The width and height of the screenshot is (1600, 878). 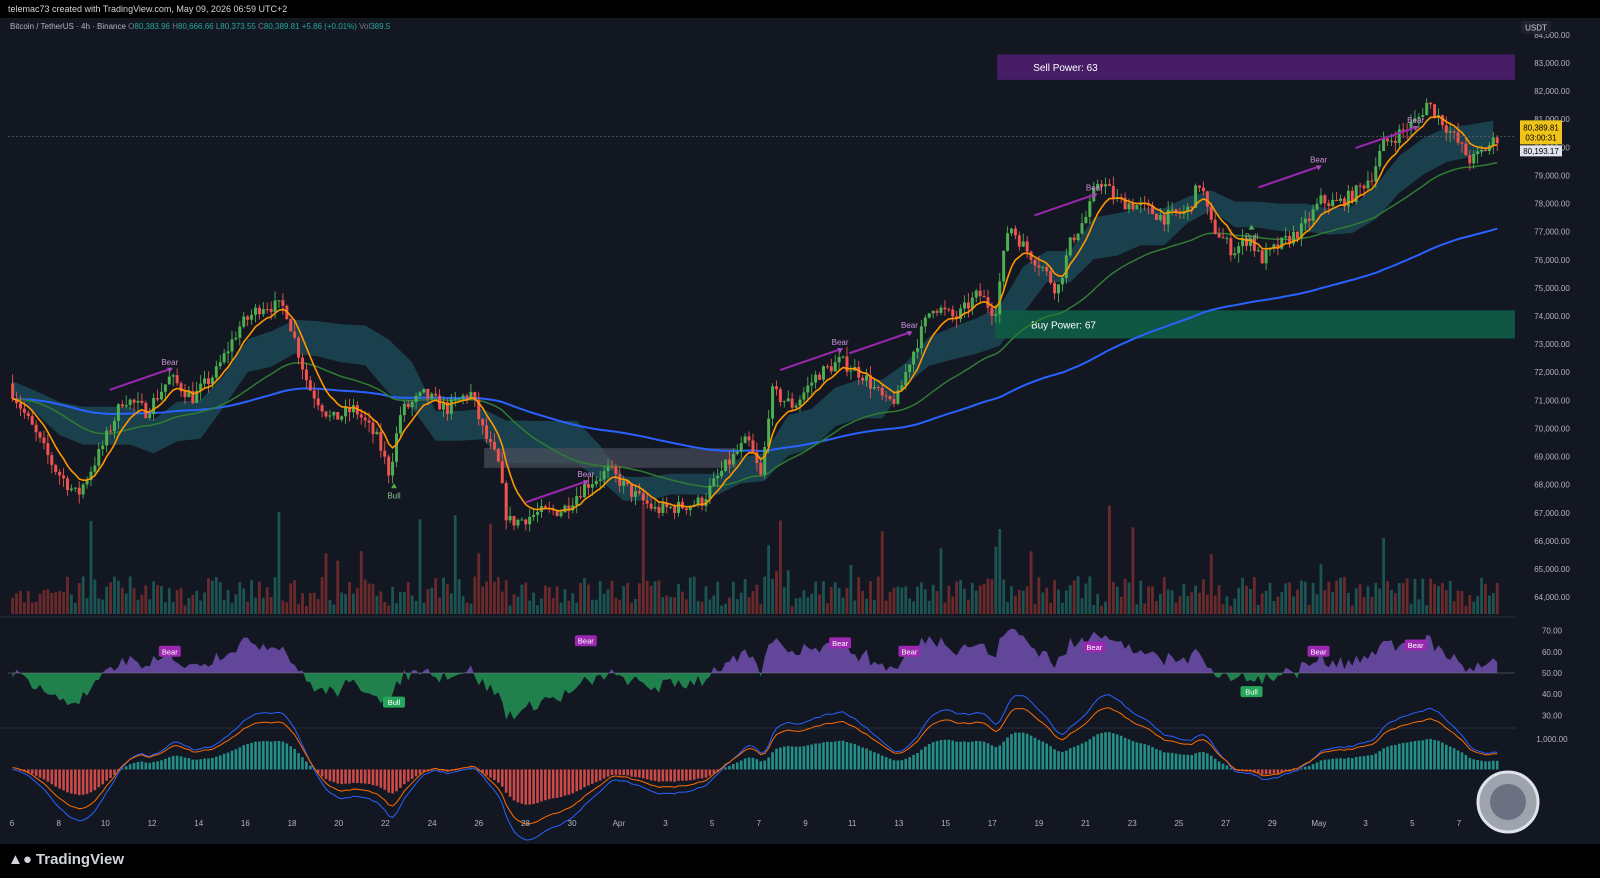 I want to click on divergence-line, so click(x=1063, y=205).